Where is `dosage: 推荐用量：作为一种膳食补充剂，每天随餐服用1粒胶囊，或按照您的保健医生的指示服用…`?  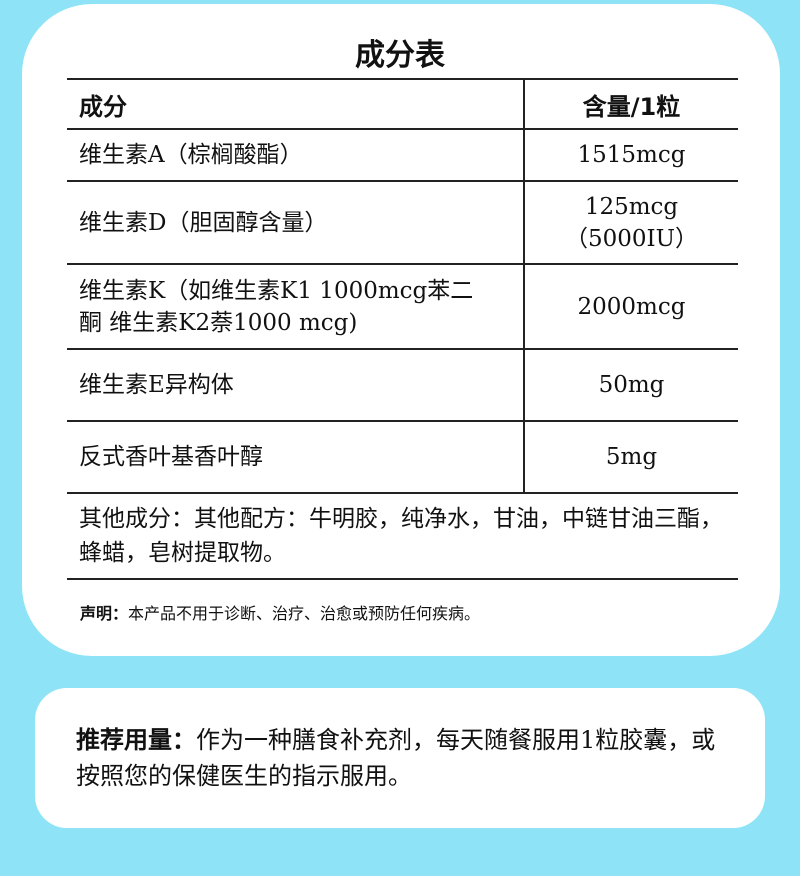 dosage: 推荐用量：作为一种膳食补充剂，每天随餐服用1粒胶囊，或按照您的保健医生的指示服用… is located at coordinates (406, 758).